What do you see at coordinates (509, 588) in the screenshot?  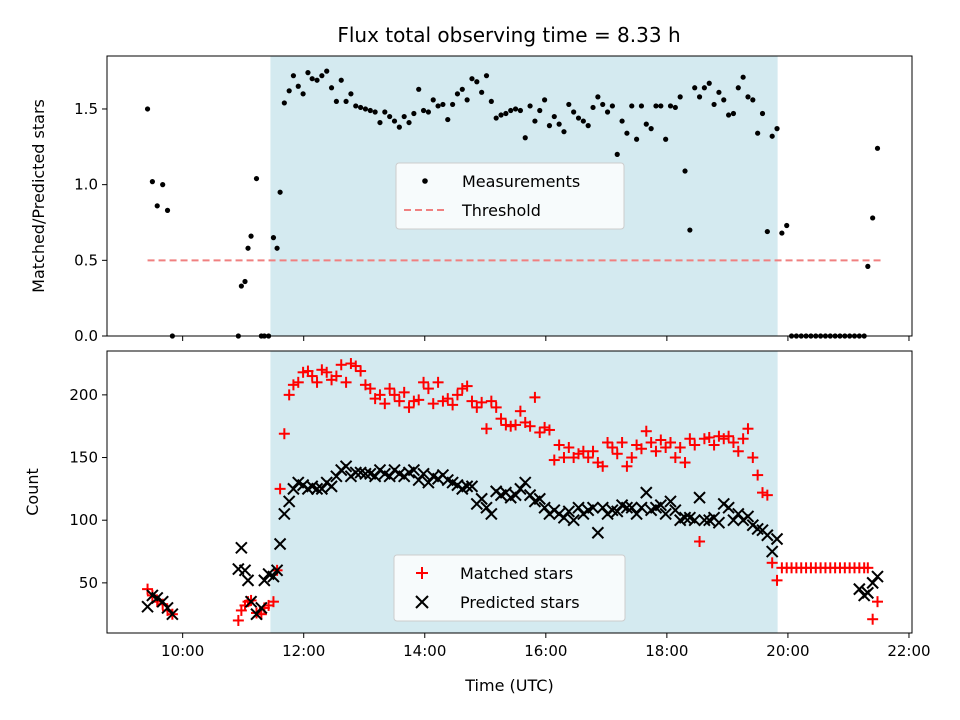 I see `bottom-legend-box` at bounding box center [509, 588].